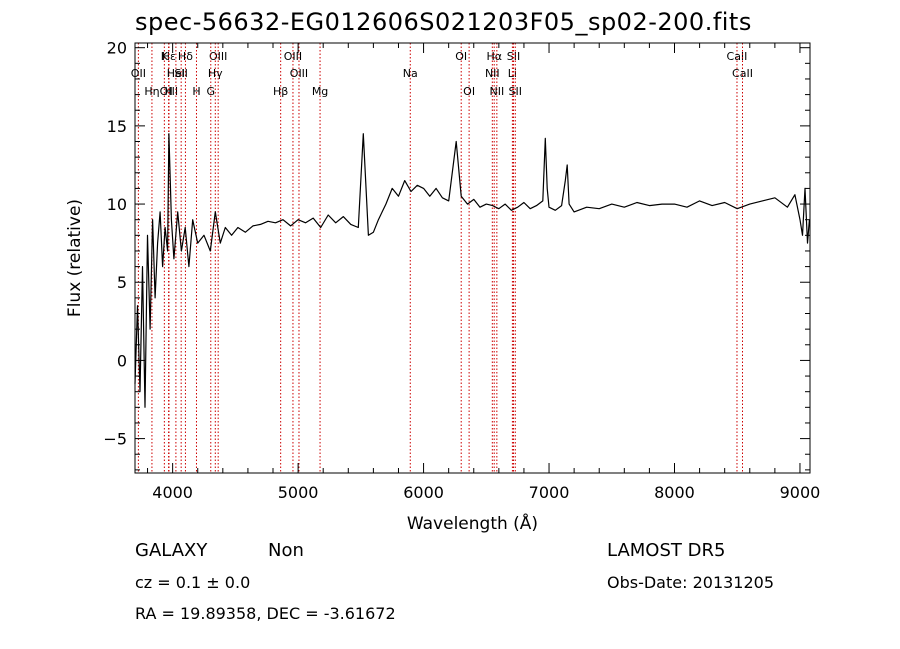 This screenshot has width=900, height=649. What do you see at coordinates (410, 73) in the screenshot?
I see `line-marker-label: Na` at bounding box center [410, 73].